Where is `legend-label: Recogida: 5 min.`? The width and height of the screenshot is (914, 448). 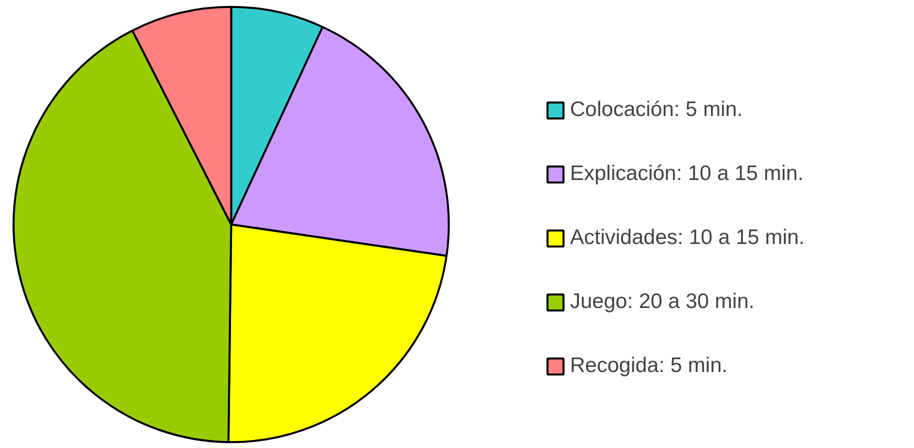
legend-label: Recogida: 5 min. is located at coordinates (649, 366).